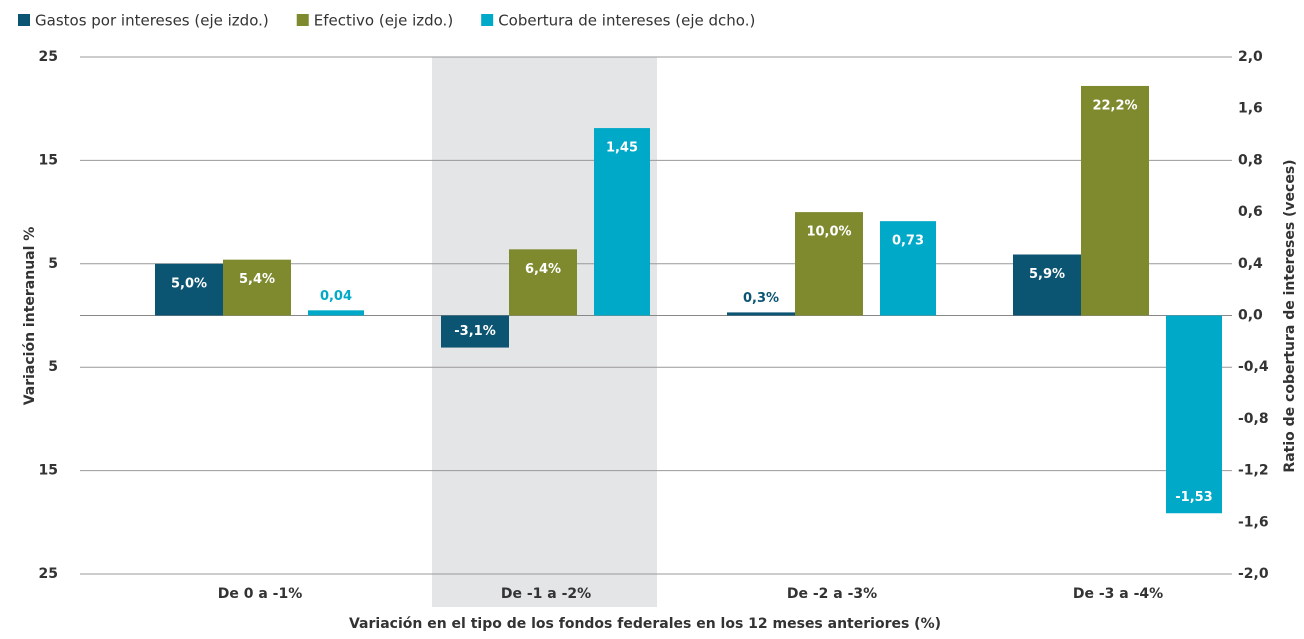  What do you see at coordinates (1253, 522) in the screenshot?
I see `y2-tick-label: -1,6` at bounding box center [1253, 522].